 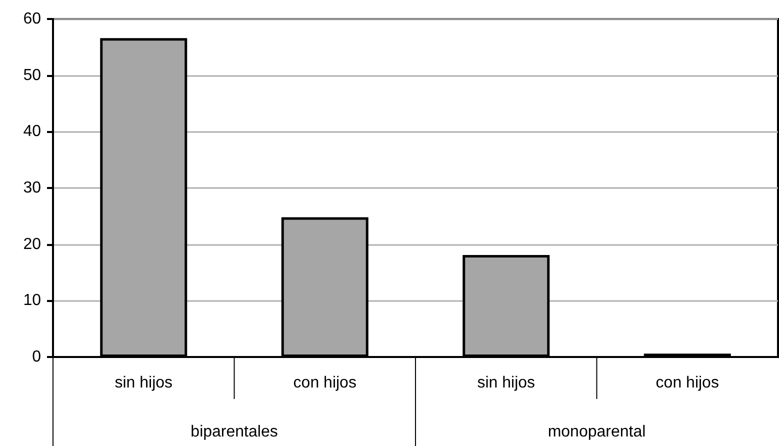 What do you see at coordinates (32, 131) in the screenshot?
I see `y-tick-label: 40` at bounding box center [32, 131].